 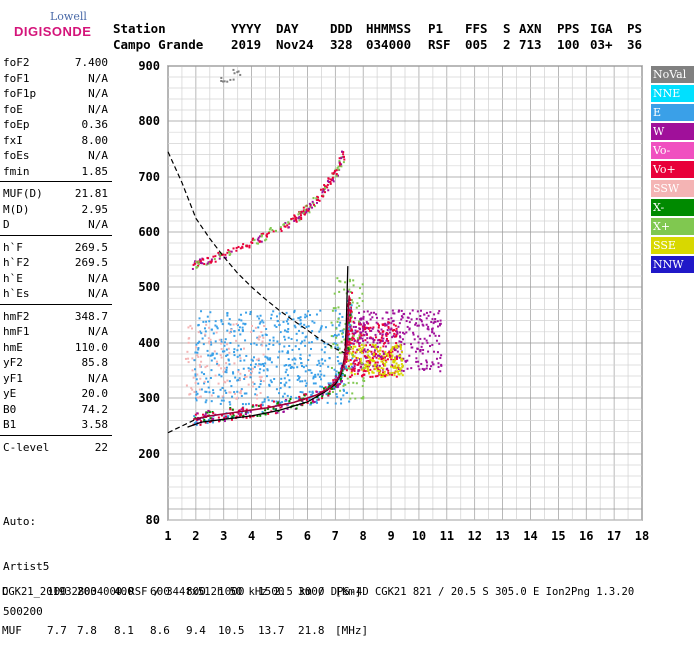 I want to click on x-tick-label: 17, so click(x=614, y=536).